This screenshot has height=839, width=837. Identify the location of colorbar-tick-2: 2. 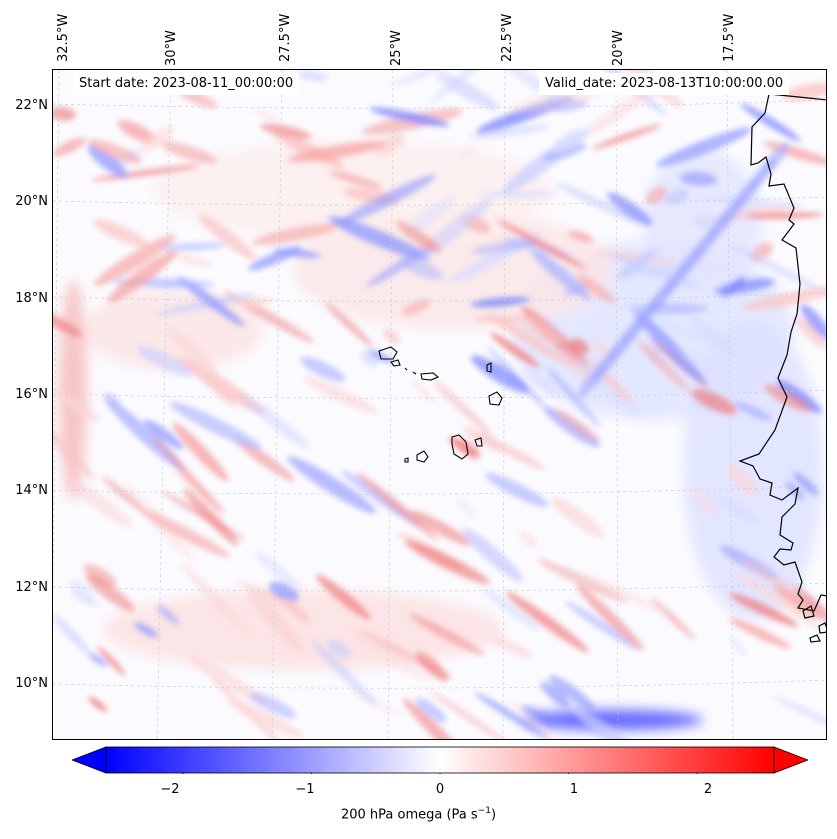
(708, 789).